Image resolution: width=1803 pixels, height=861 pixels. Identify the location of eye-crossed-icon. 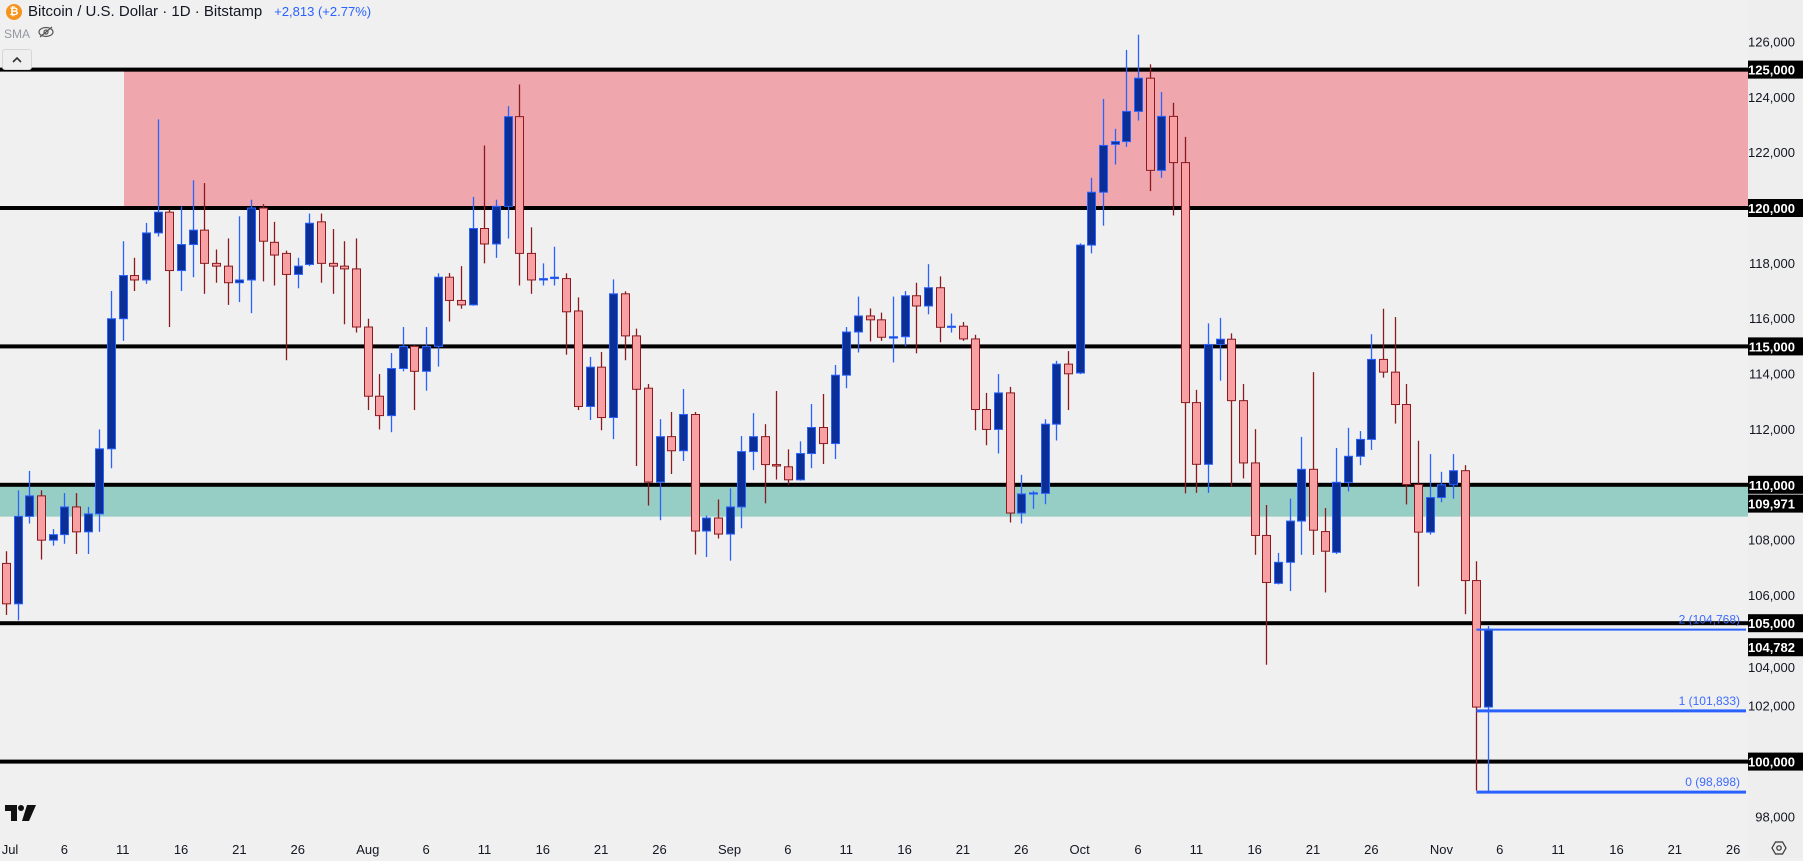
(46, 33).